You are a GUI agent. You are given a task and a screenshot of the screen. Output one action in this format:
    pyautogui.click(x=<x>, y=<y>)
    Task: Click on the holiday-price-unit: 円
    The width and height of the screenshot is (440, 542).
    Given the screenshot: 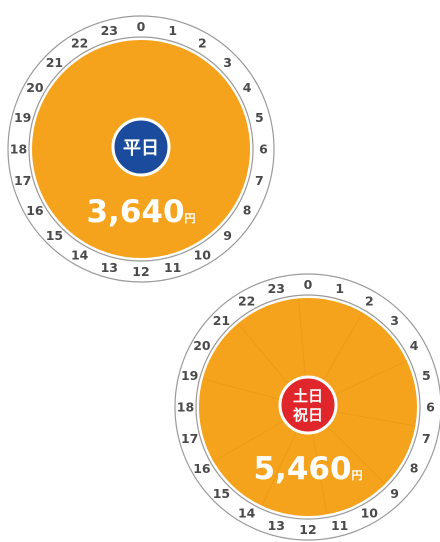 What is the action you would take?
    pyautogui.click(x=357, y=475)
    